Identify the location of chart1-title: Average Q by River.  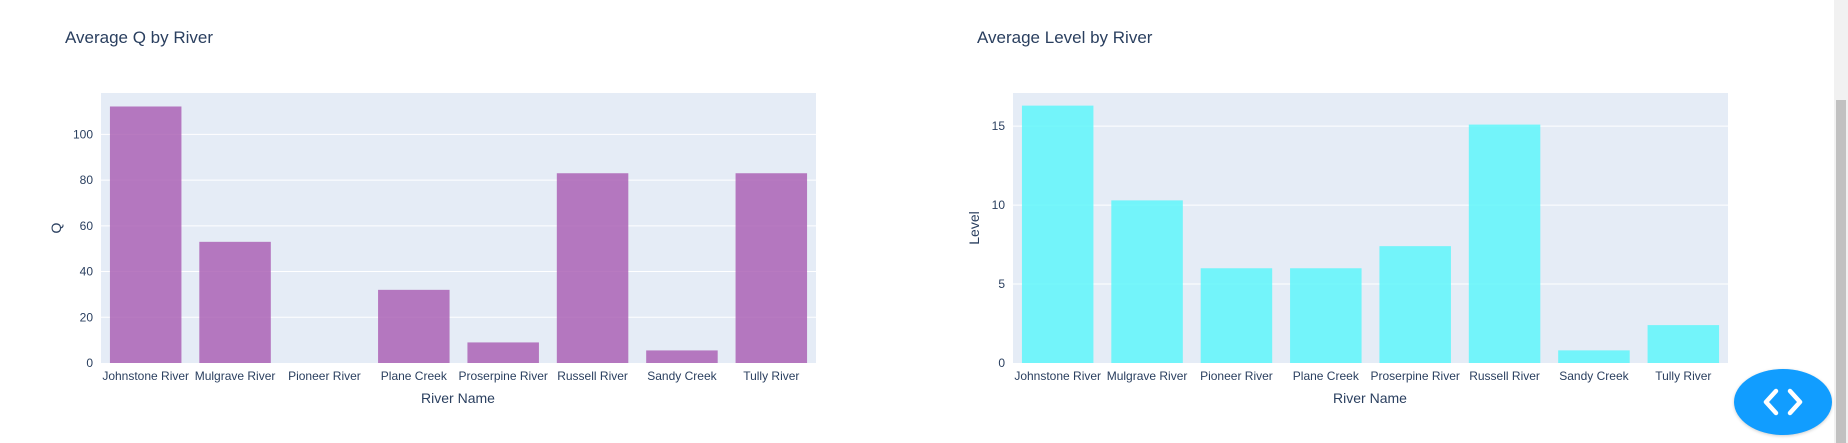
(139, 37).